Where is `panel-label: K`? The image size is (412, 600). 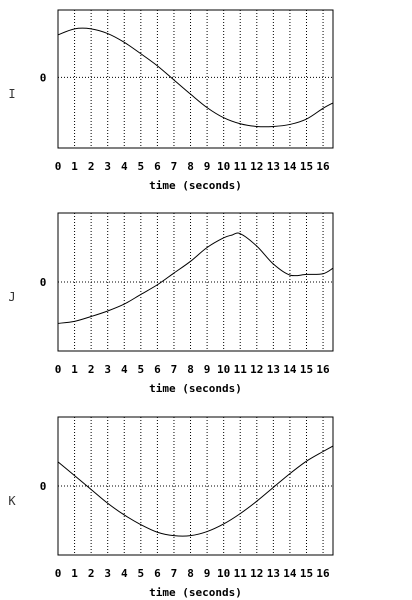 panel-label: K is located at coordinates (12, 501).